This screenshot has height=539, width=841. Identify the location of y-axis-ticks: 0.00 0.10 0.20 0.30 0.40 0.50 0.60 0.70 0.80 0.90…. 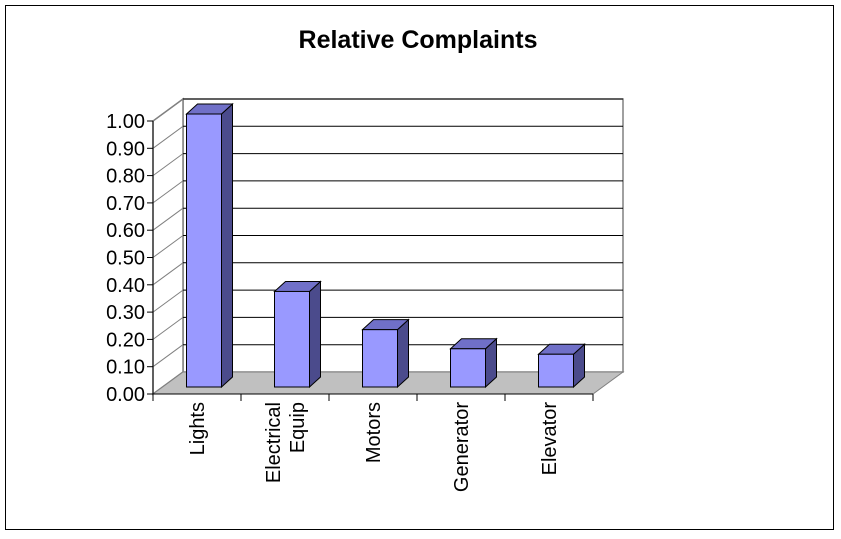
(129, 258).